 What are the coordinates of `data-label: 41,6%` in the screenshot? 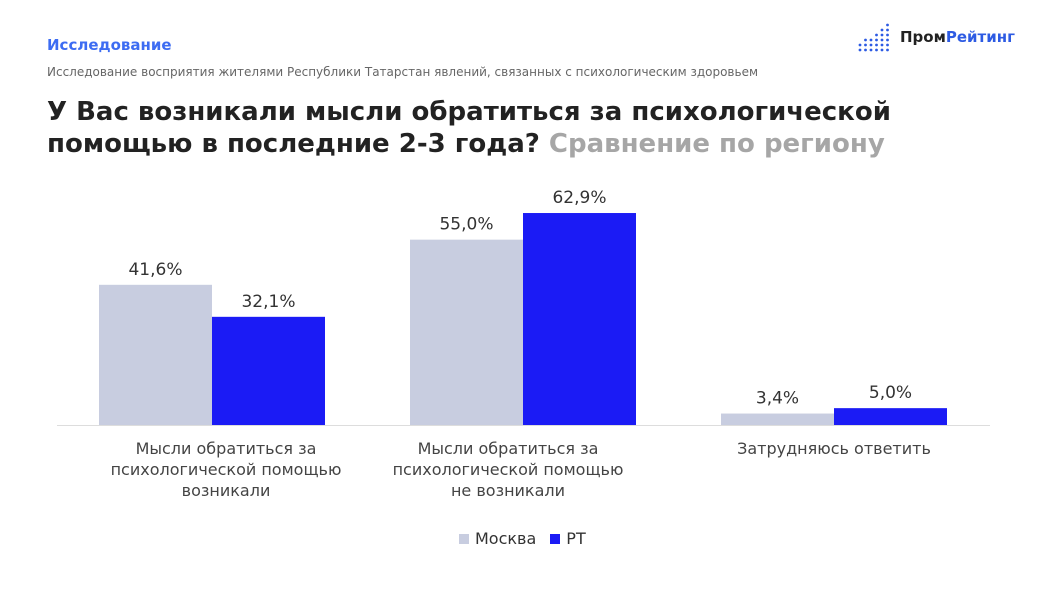 It's located at (155, 270).